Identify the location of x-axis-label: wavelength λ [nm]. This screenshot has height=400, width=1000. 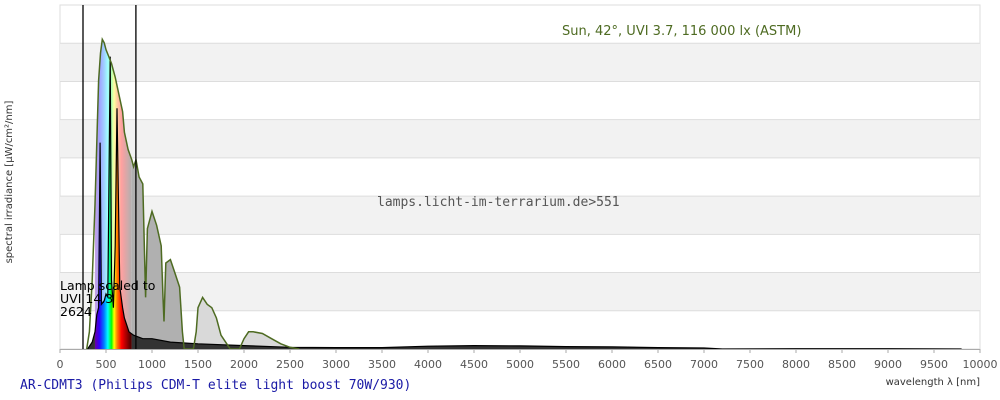
(933, 382).